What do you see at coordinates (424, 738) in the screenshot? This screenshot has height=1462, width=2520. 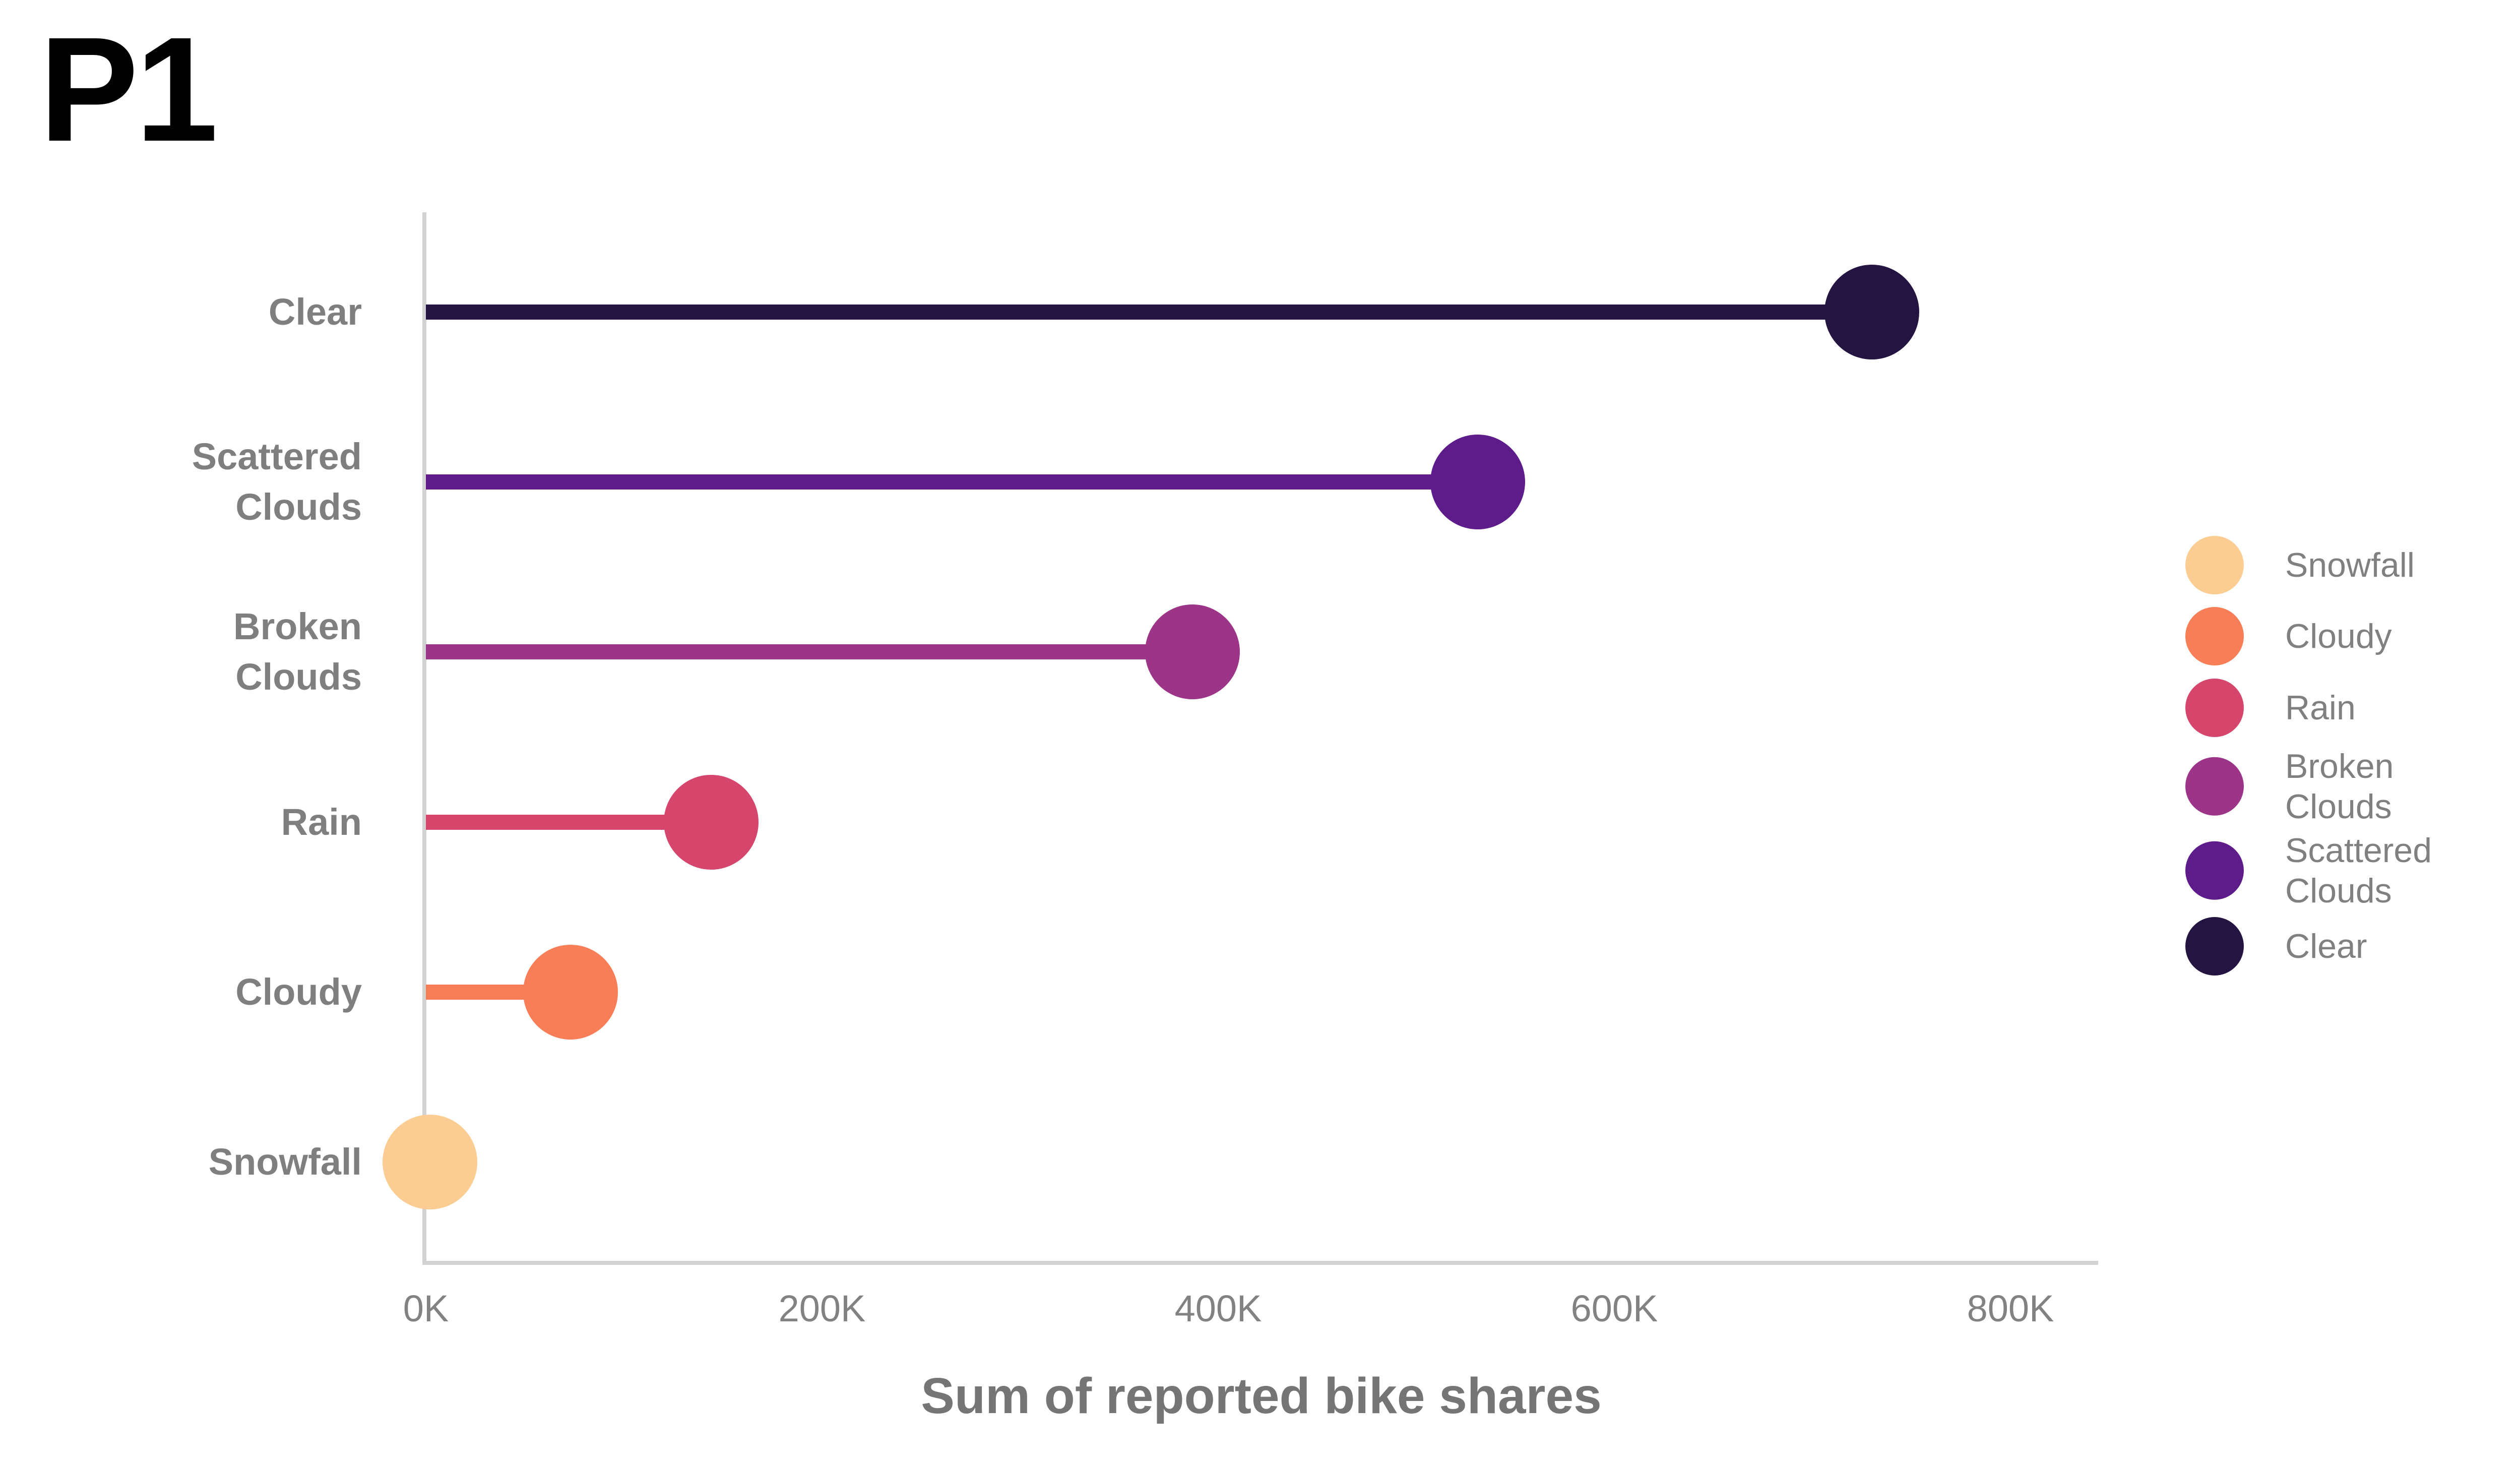 I see `y-axis-line` at bounding box center [424, 738].